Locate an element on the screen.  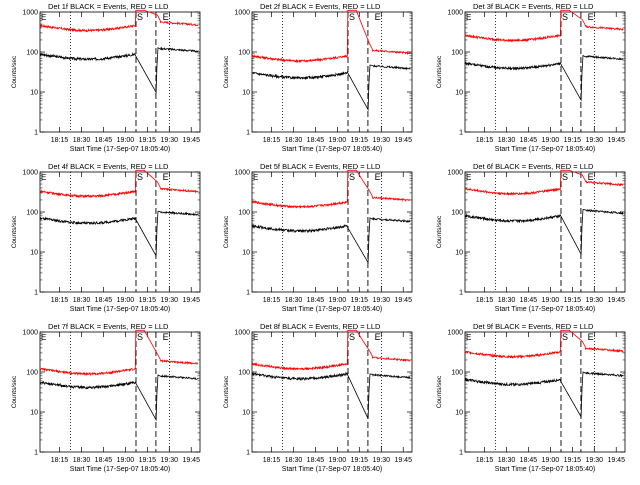
panel-title: Det 5f BLACK = Events, RED = LLD is located at coordinates (320, 166).